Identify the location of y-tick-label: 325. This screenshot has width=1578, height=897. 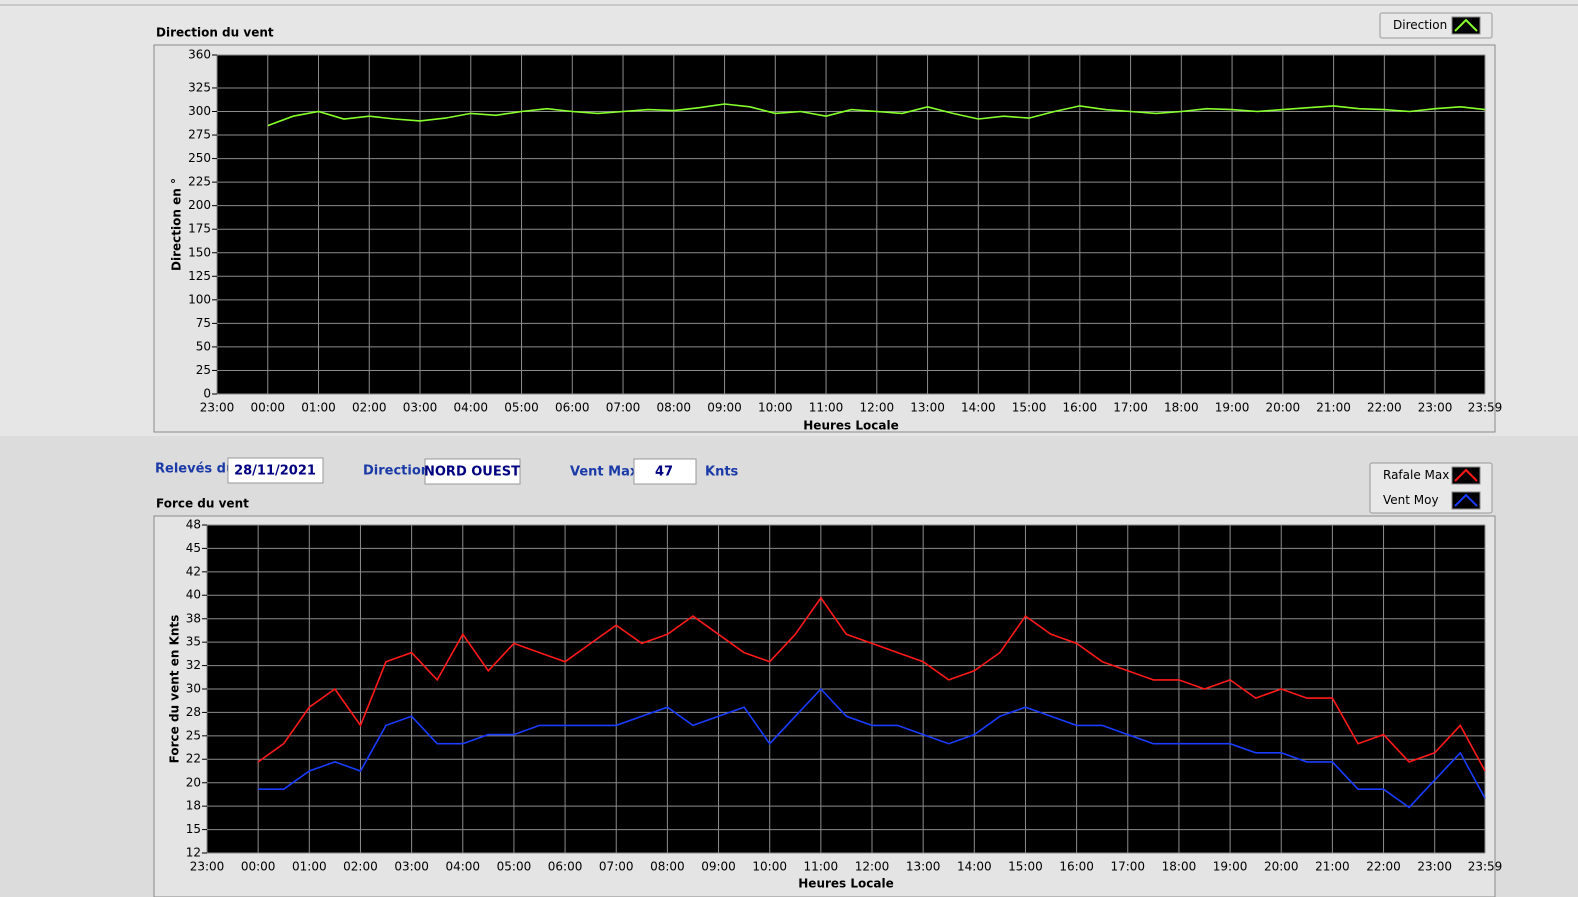
(199, 87).